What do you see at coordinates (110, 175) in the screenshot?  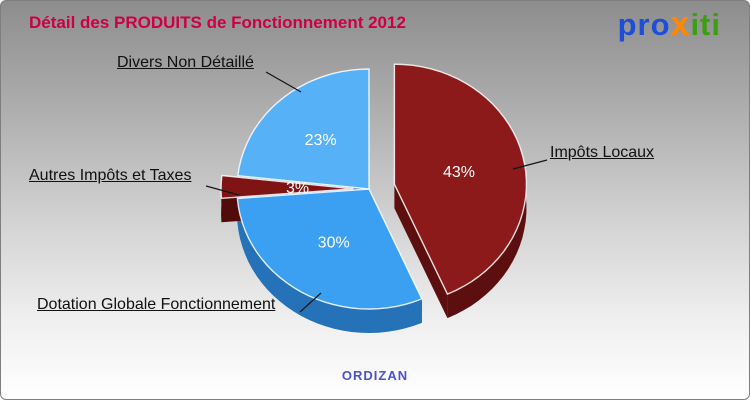 I see `label-autres-impots-et-taxes: Autres Impôts et Taxes` at bounding box center [110, 175].